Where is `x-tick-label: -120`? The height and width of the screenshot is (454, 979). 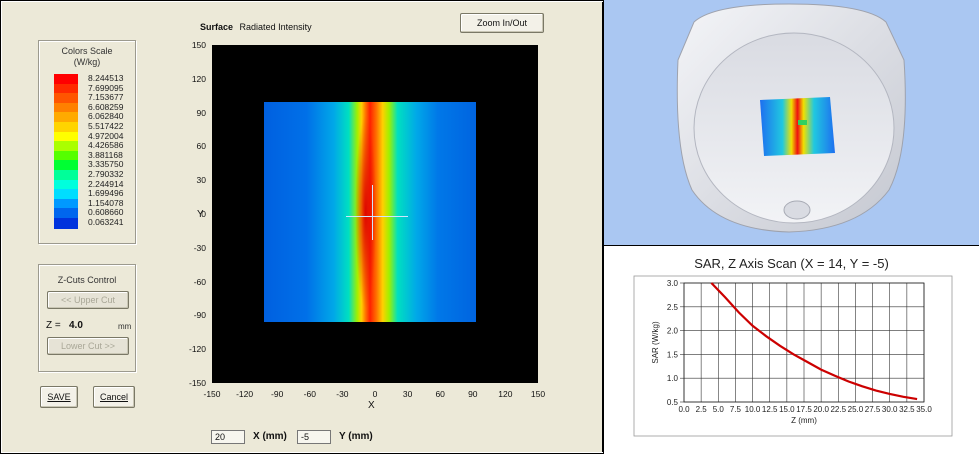 x-tick-label: -120 is located at coordinates (245, 394).